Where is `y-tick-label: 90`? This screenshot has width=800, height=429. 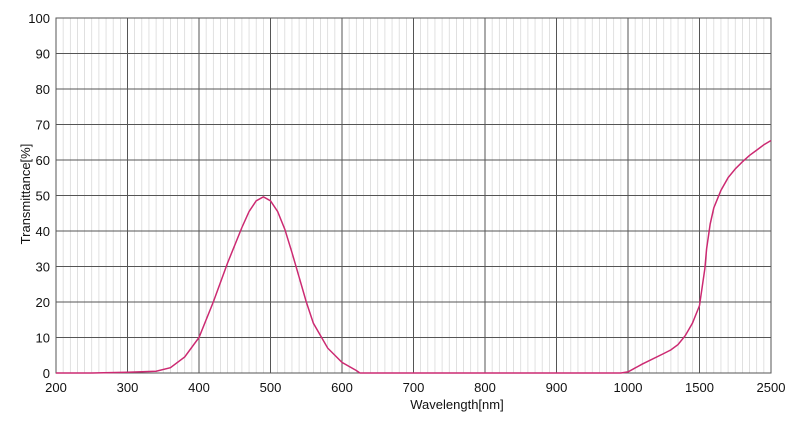 y-tick-label: 90 is located at coordinates (43, 54).